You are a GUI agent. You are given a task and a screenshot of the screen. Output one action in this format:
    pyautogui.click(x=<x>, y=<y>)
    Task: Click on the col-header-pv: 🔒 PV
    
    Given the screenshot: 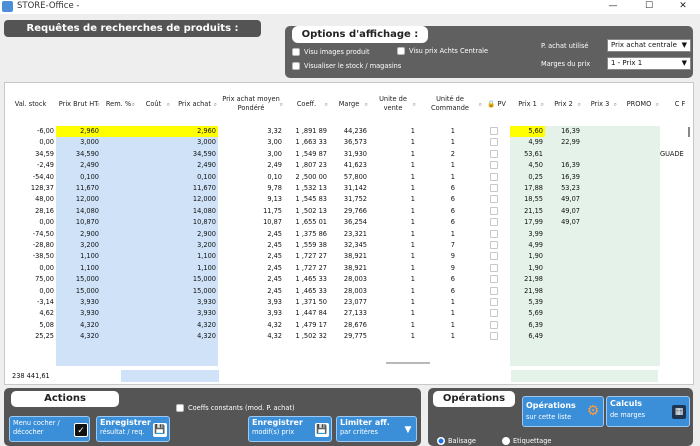 What is the action you would take?
    pyautogui.click(x=496, y=103)
    